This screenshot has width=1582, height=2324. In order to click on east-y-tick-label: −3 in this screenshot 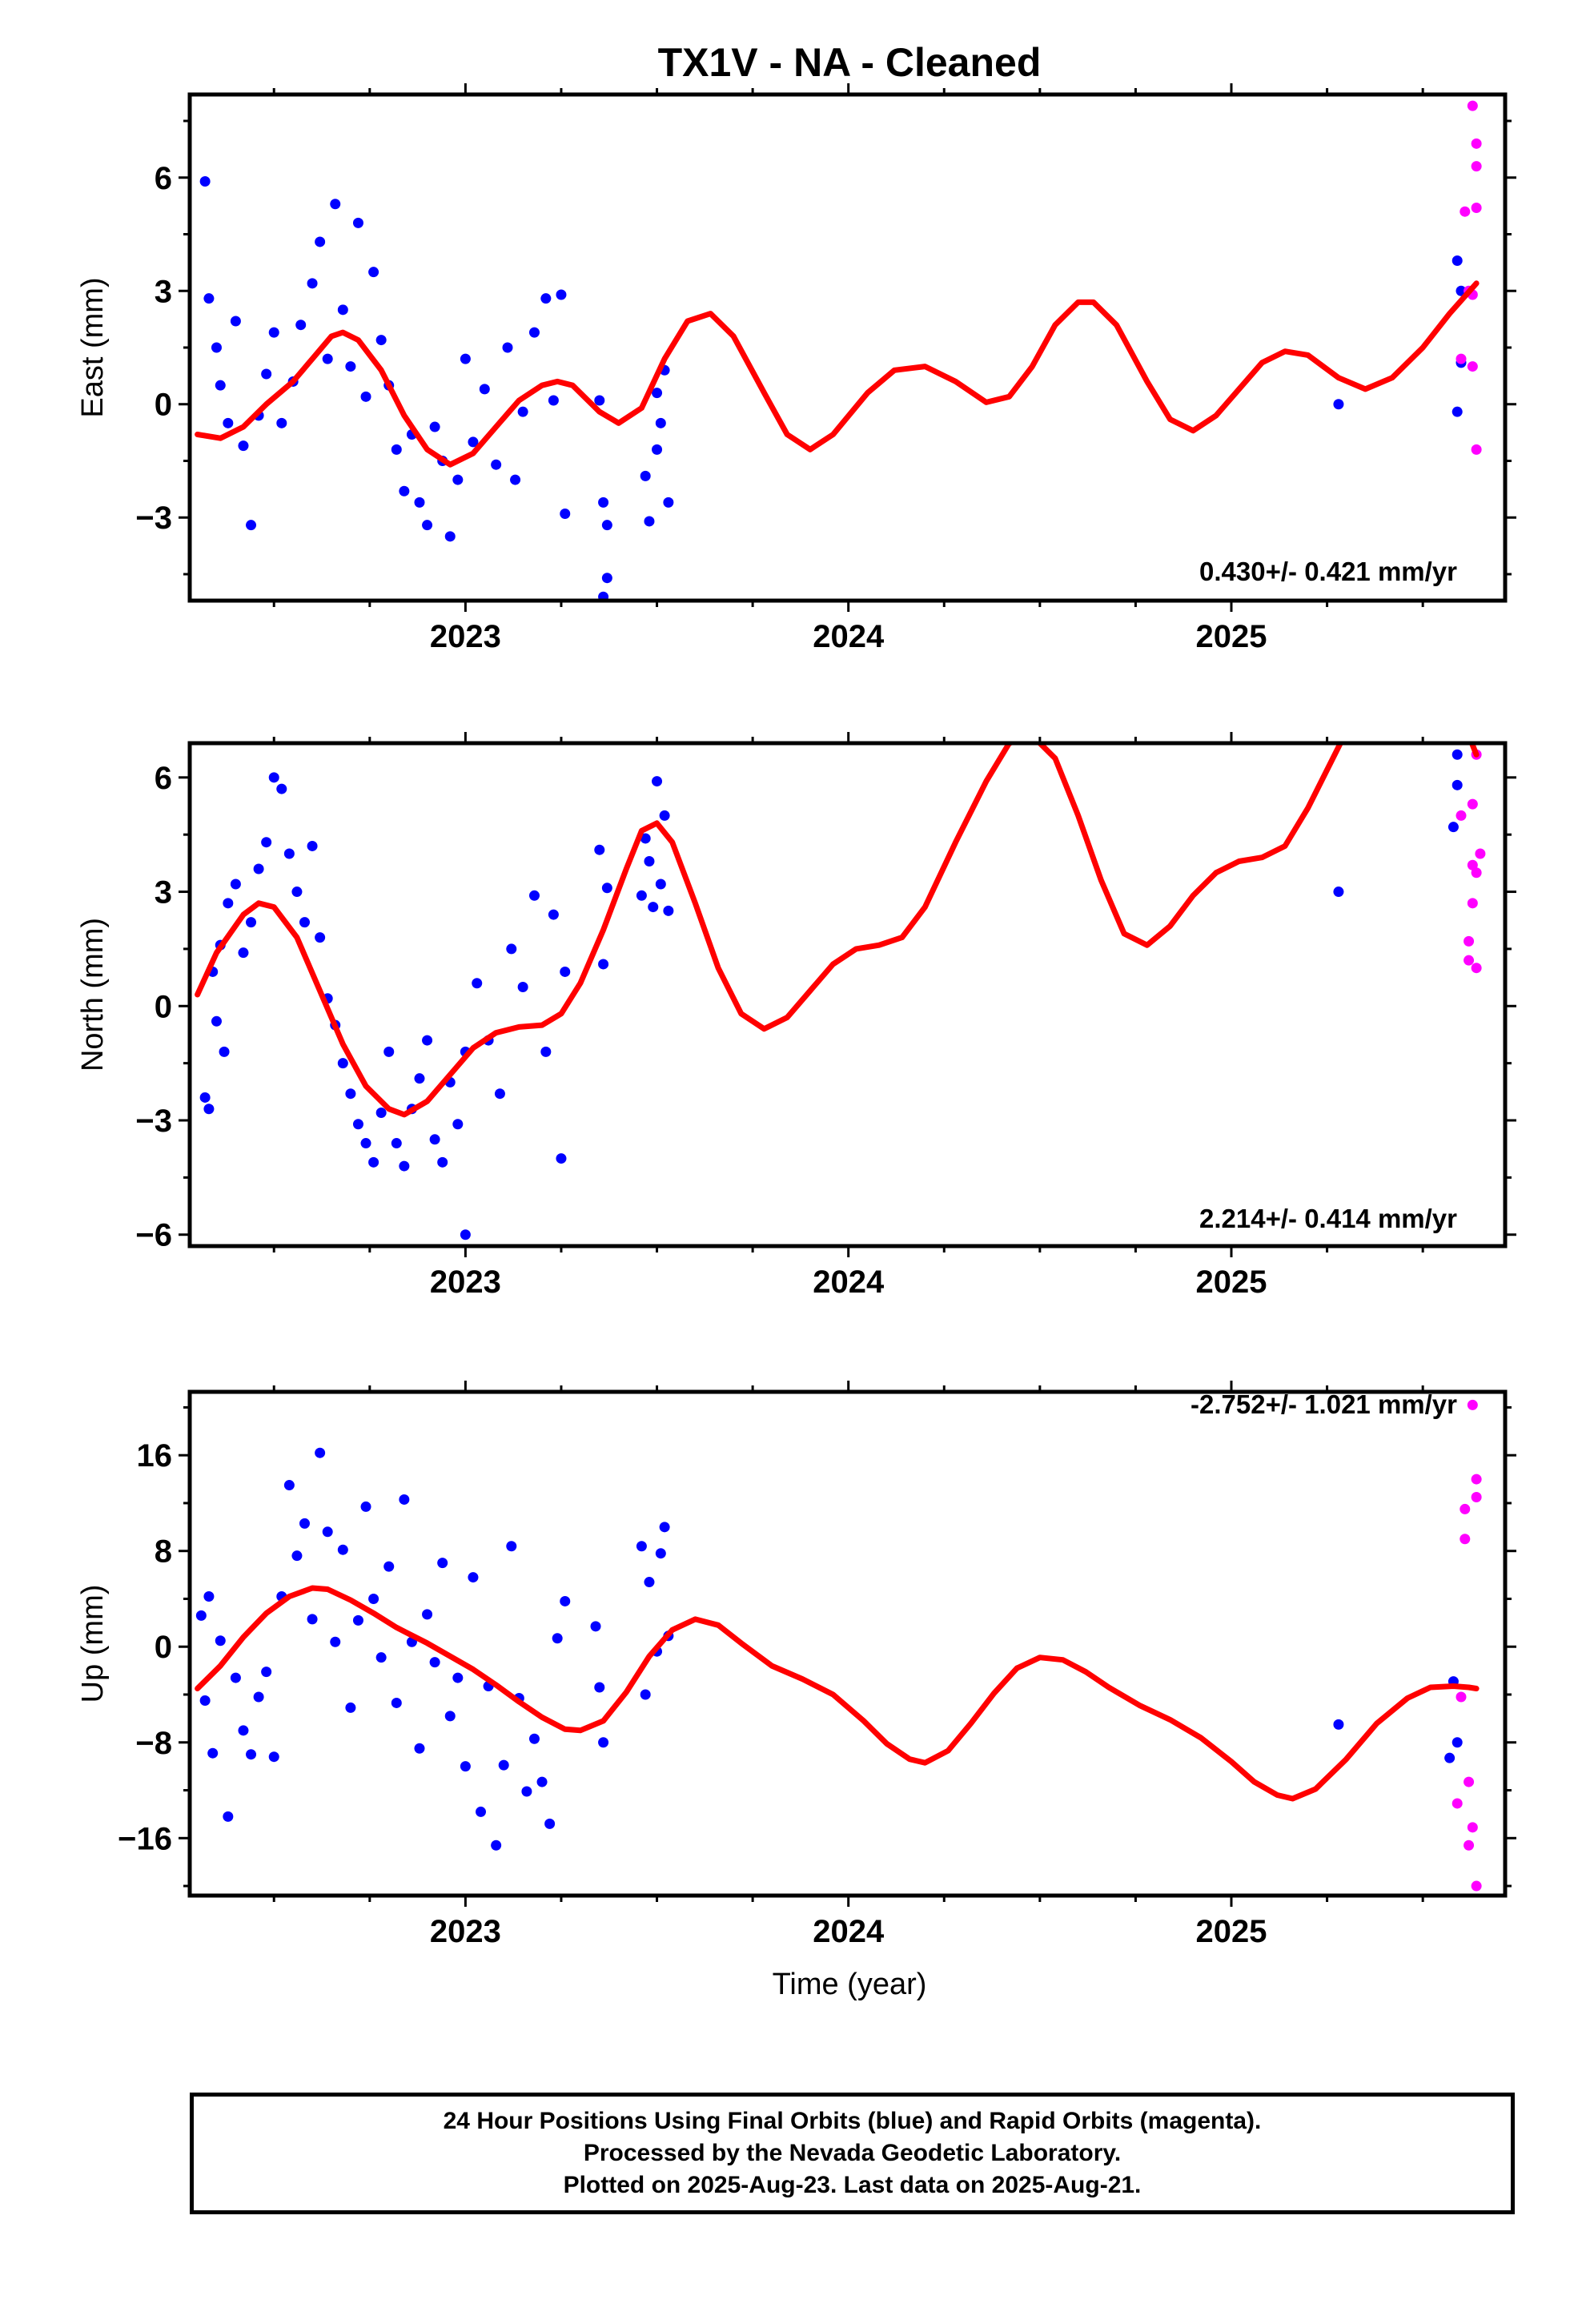, I will do `click(154, 518)`.